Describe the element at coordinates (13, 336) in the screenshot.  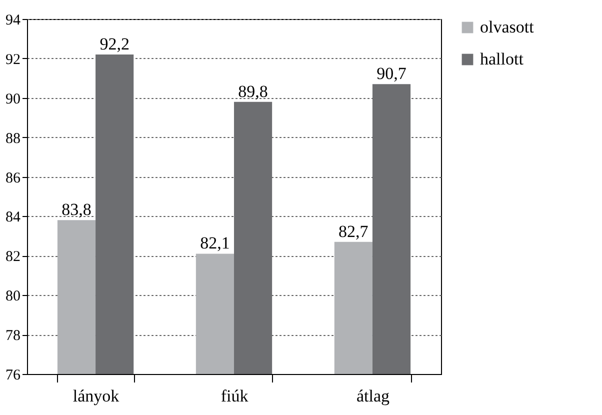
I see `y-tick-label: 78` at that location.